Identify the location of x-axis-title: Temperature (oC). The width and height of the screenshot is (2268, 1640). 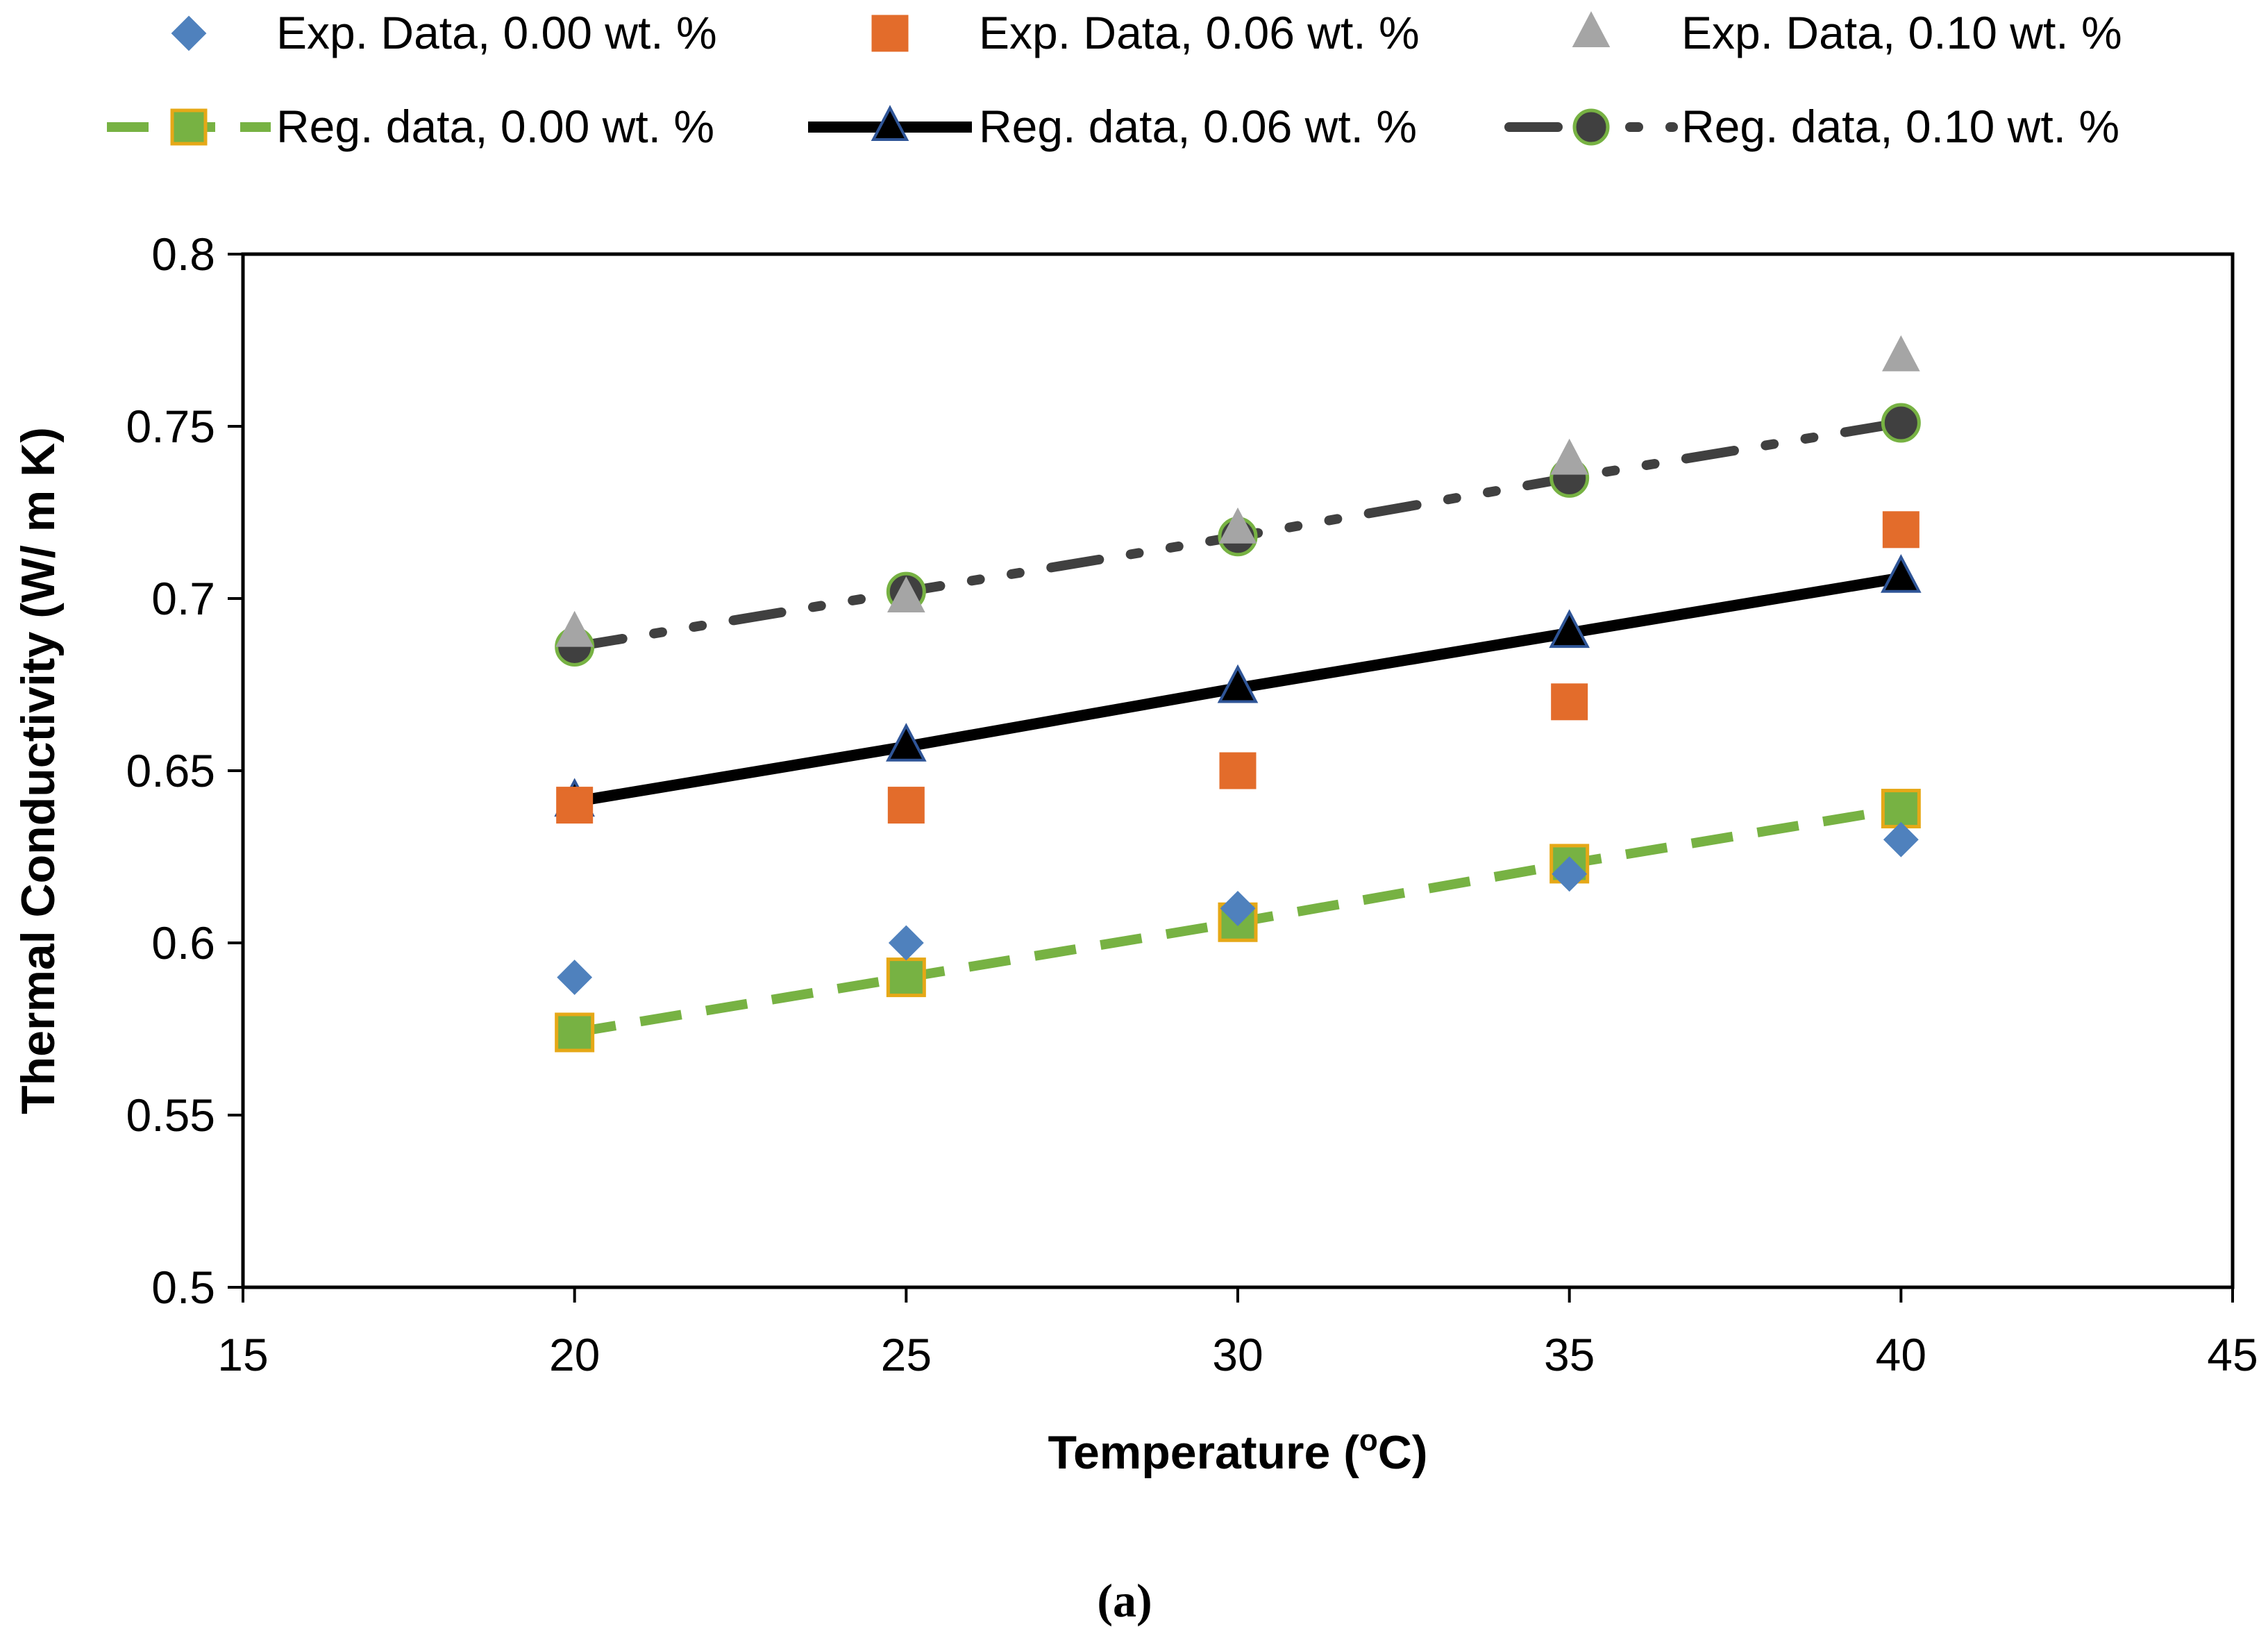
(1237, 1451).